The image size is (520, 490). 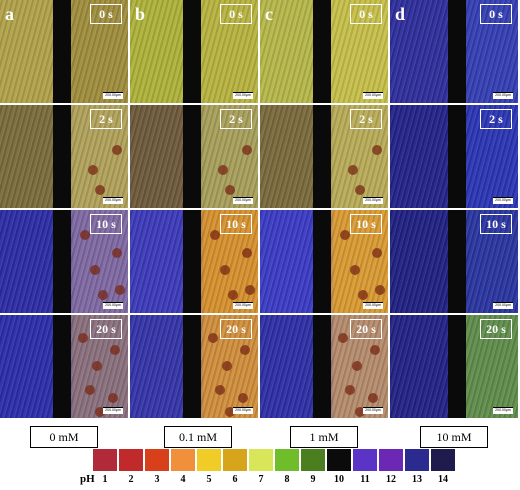 I want to click on micrograph-b-10s: 10 s 200.00μm, so click(x=194, y=261).